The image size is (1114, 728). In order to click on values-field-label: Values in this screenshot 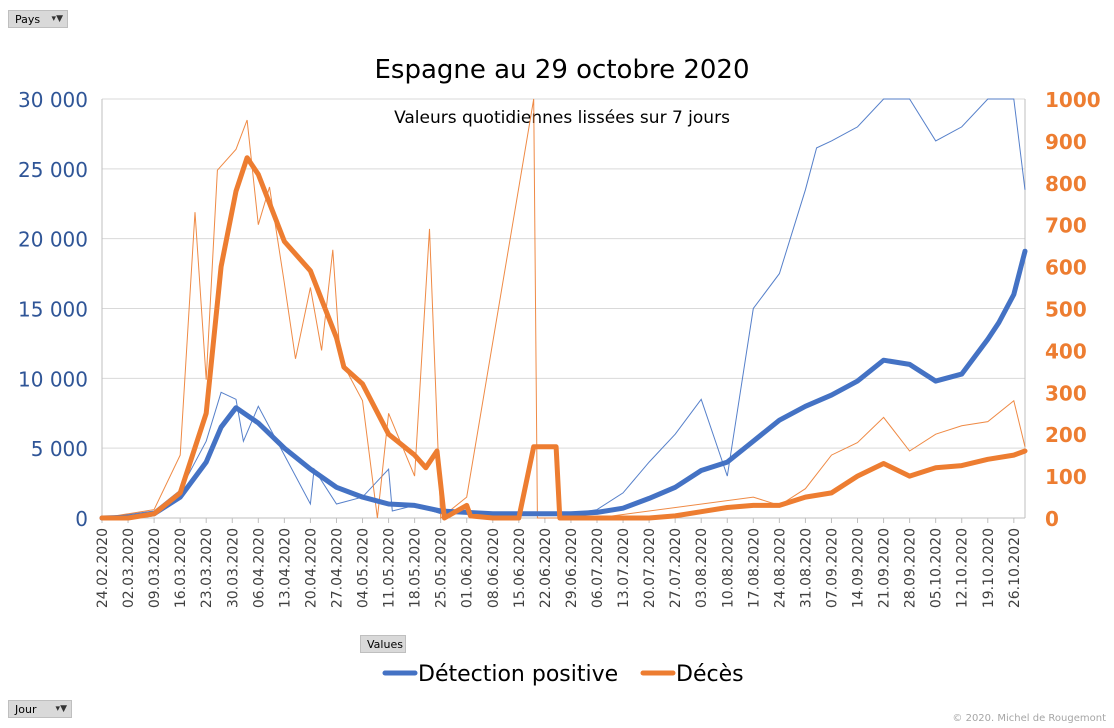, I will do `click(385, 644)`.